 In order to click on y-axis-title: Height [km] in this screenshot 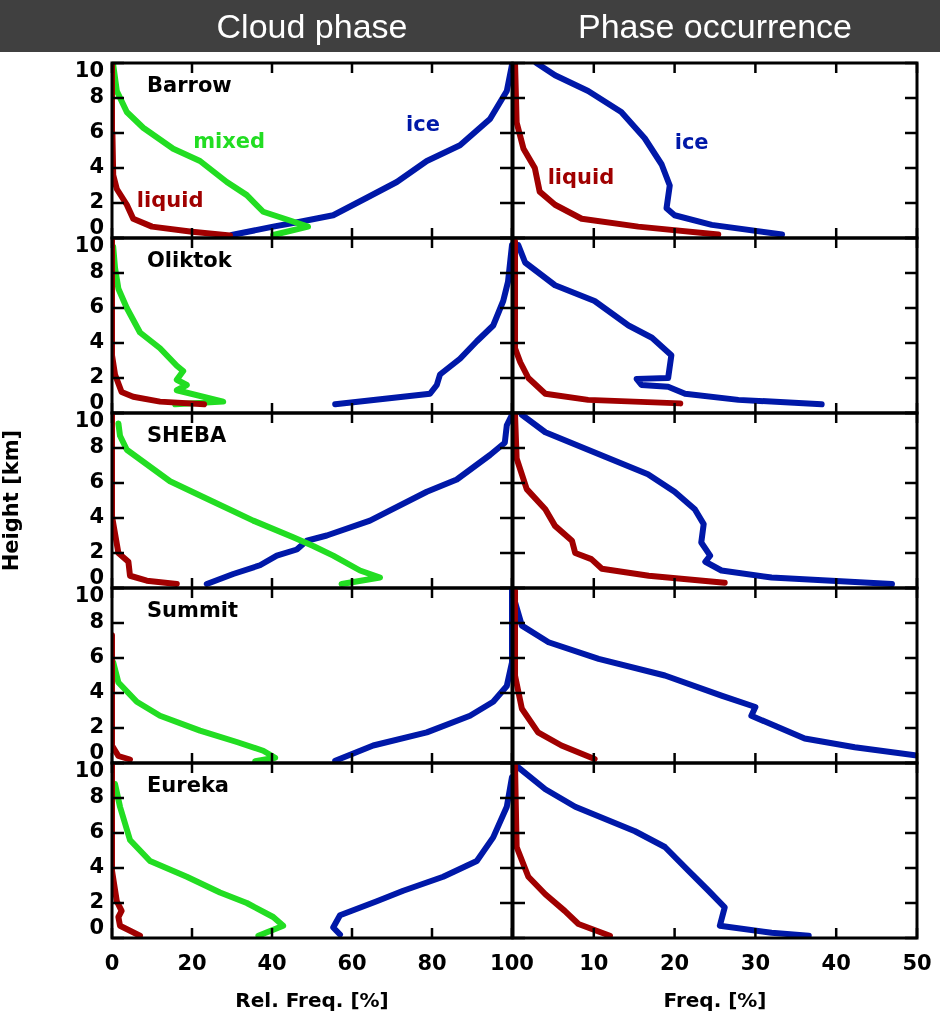, I will do `click(12, 500)`.